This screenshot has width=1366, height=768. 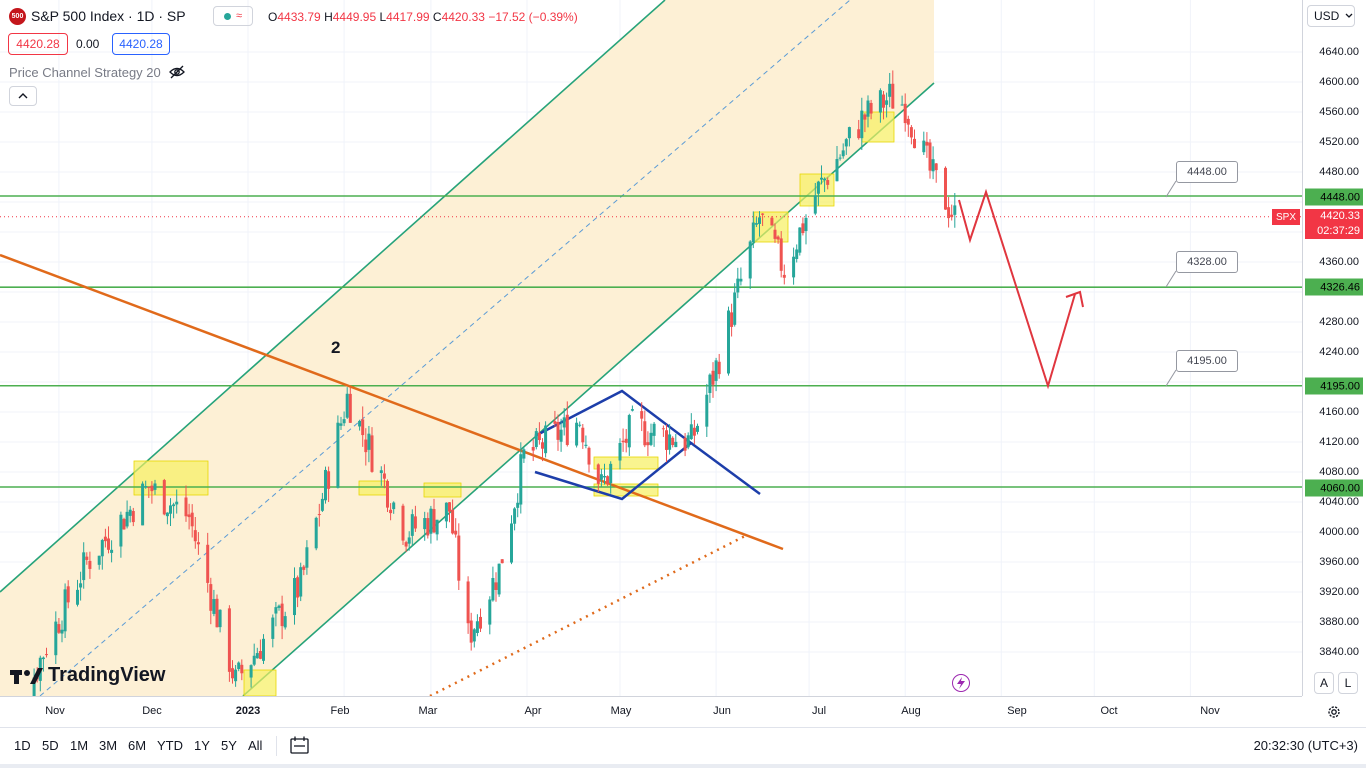 I want to click on tradingview-watermark: TradingView, so click(x=87, y=675).